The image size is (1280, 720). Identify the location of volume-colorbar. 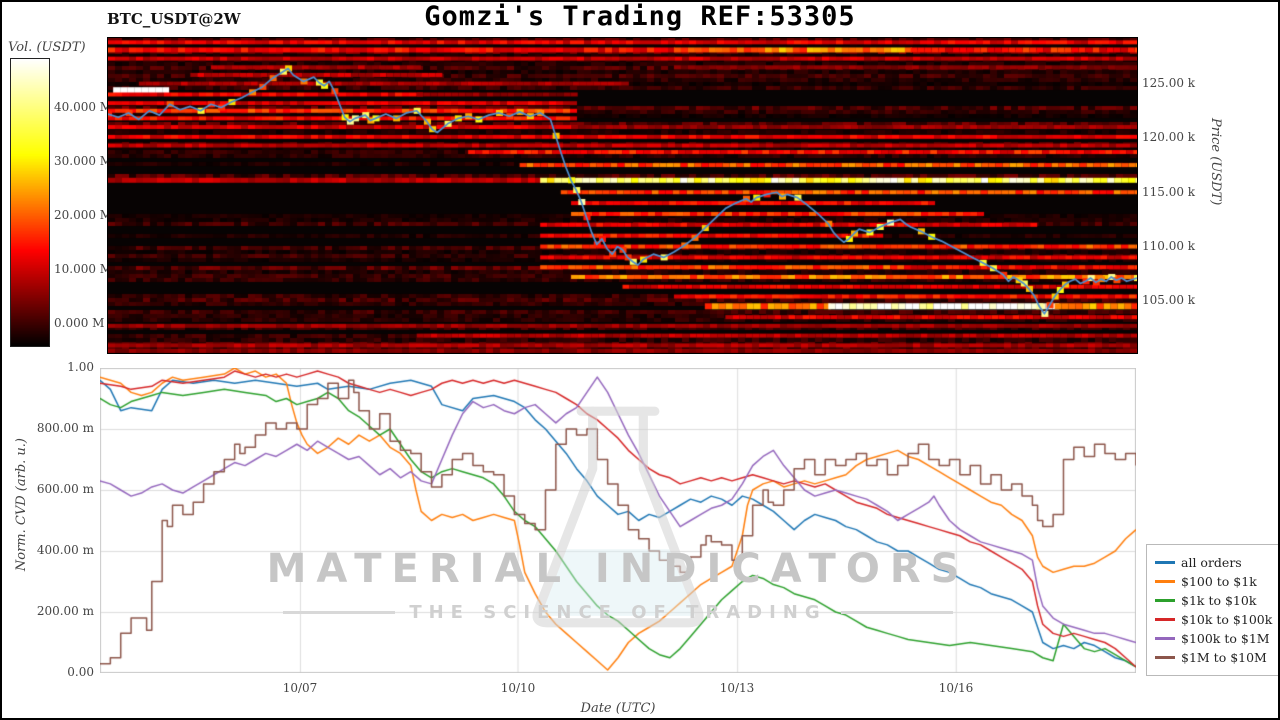
(30, 202).